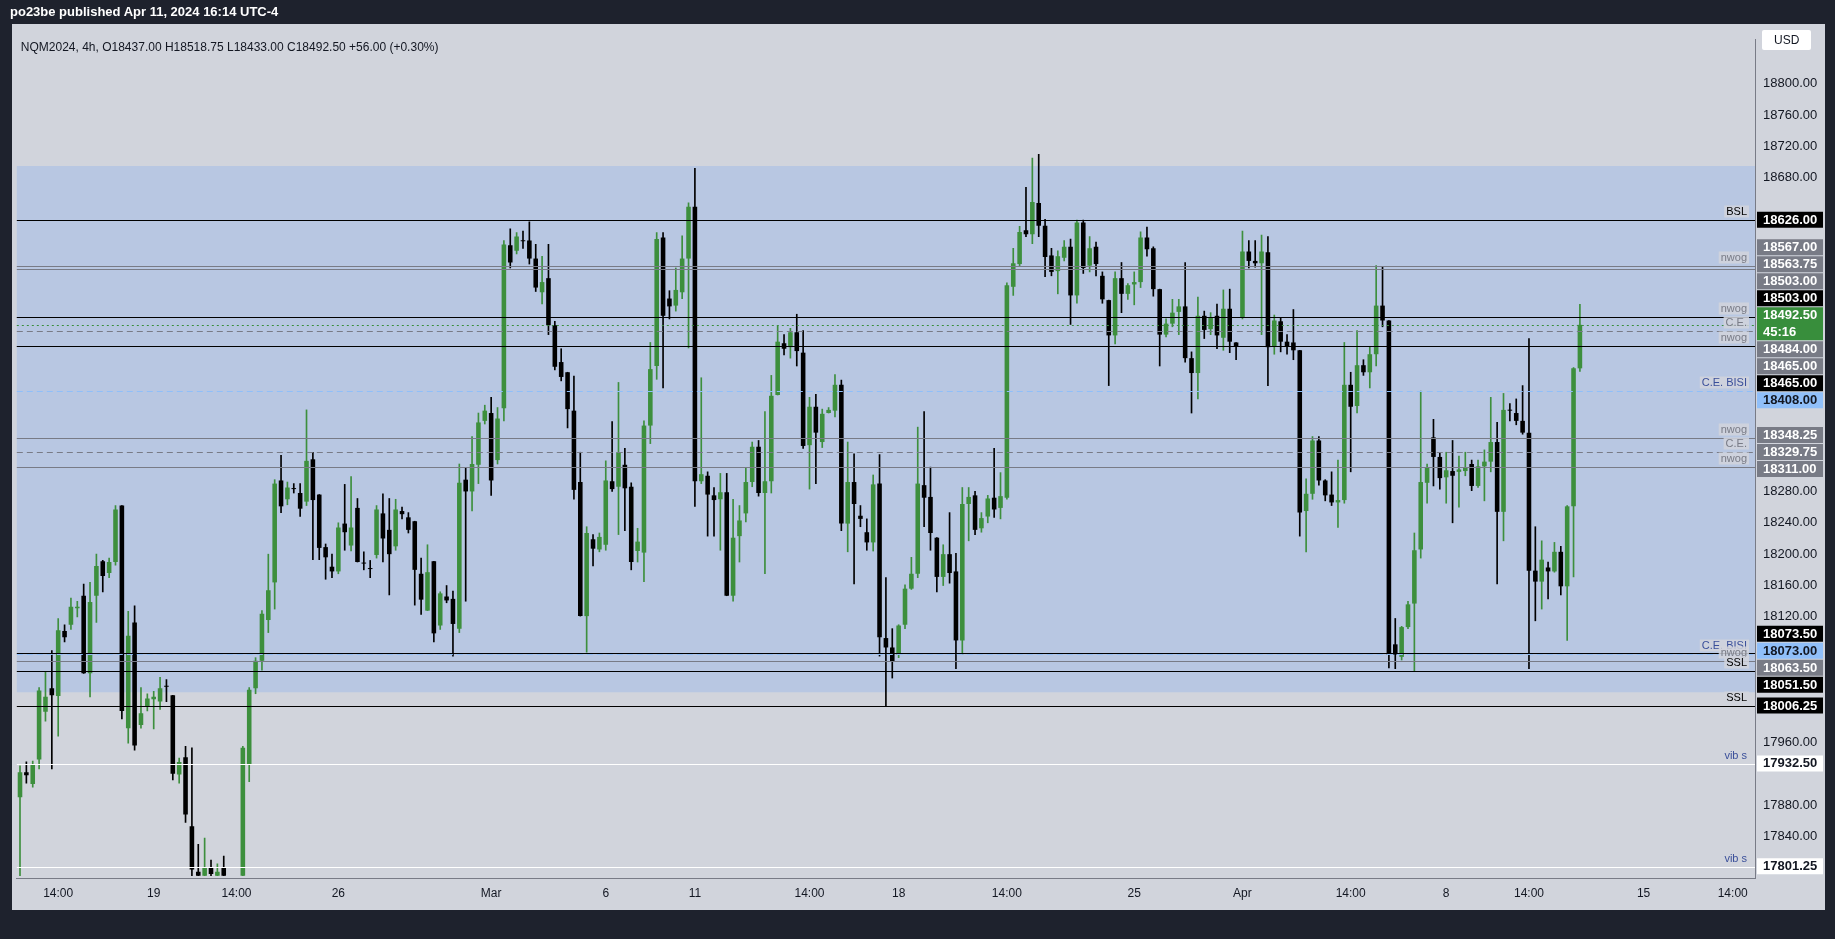 The image size is (1835, 939). Describe the element at coordinates (491, 892) in the screenshot. I see `x-tick-label: Mar` at that location.